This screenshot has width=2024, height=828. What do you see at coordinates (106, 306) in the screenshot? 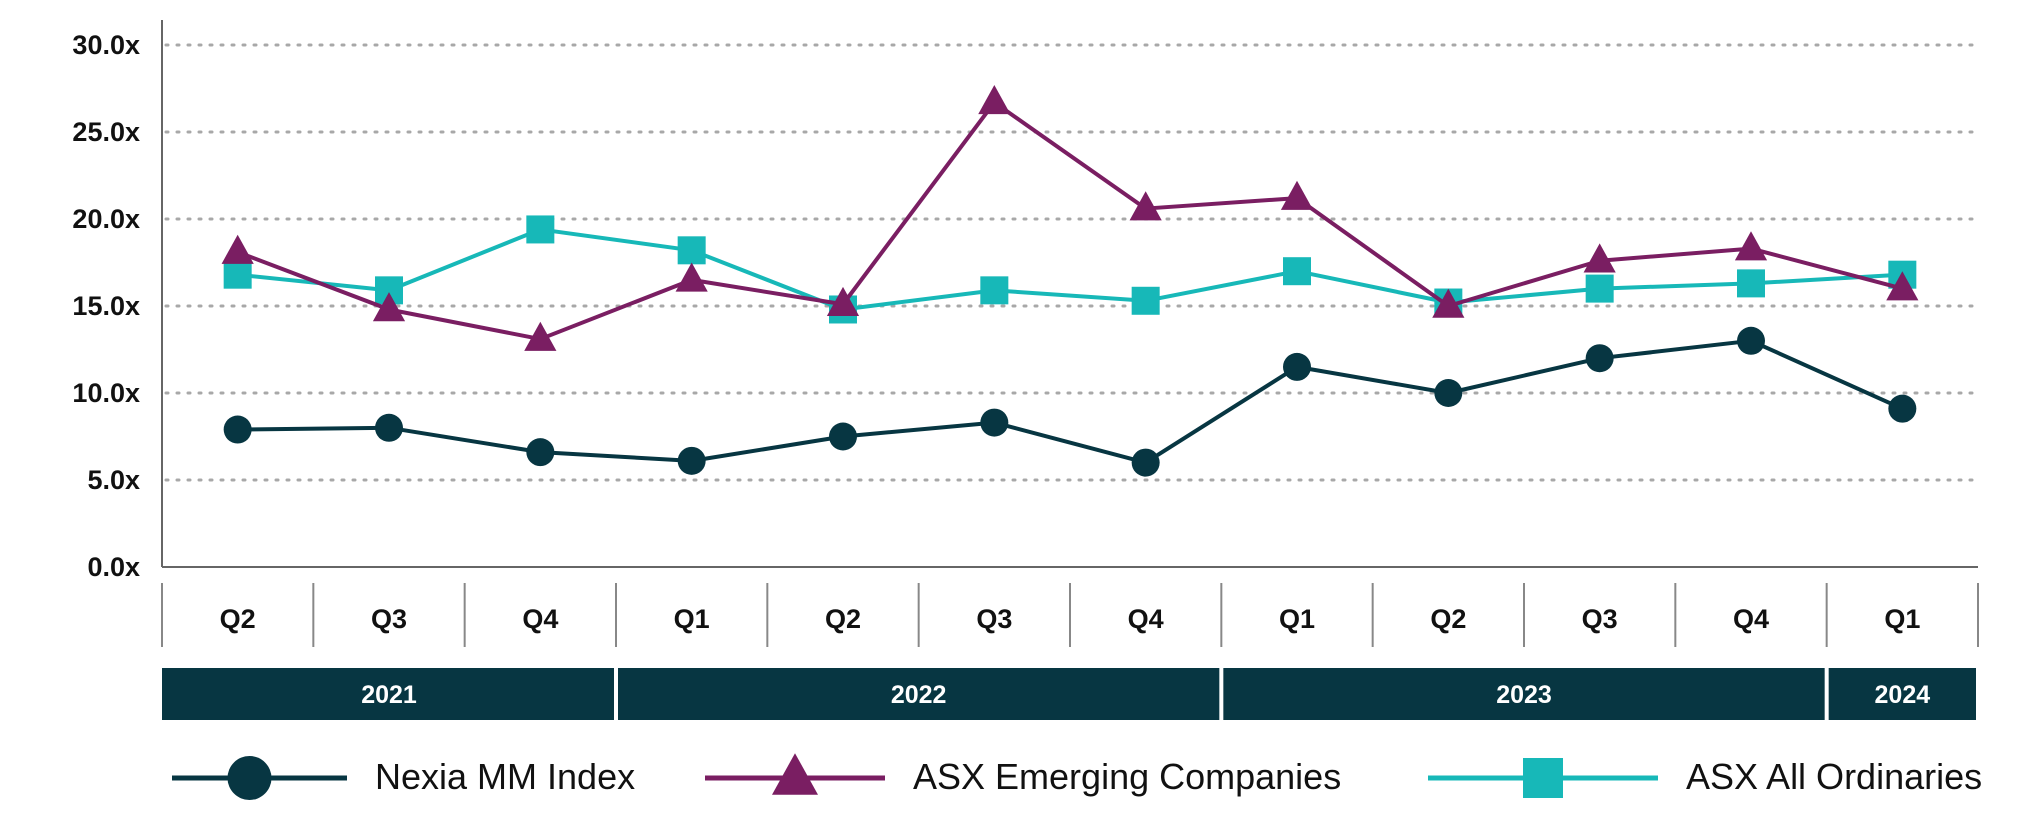
I see `y-tick-label: 15.0x` at bounding box center [106, 306].